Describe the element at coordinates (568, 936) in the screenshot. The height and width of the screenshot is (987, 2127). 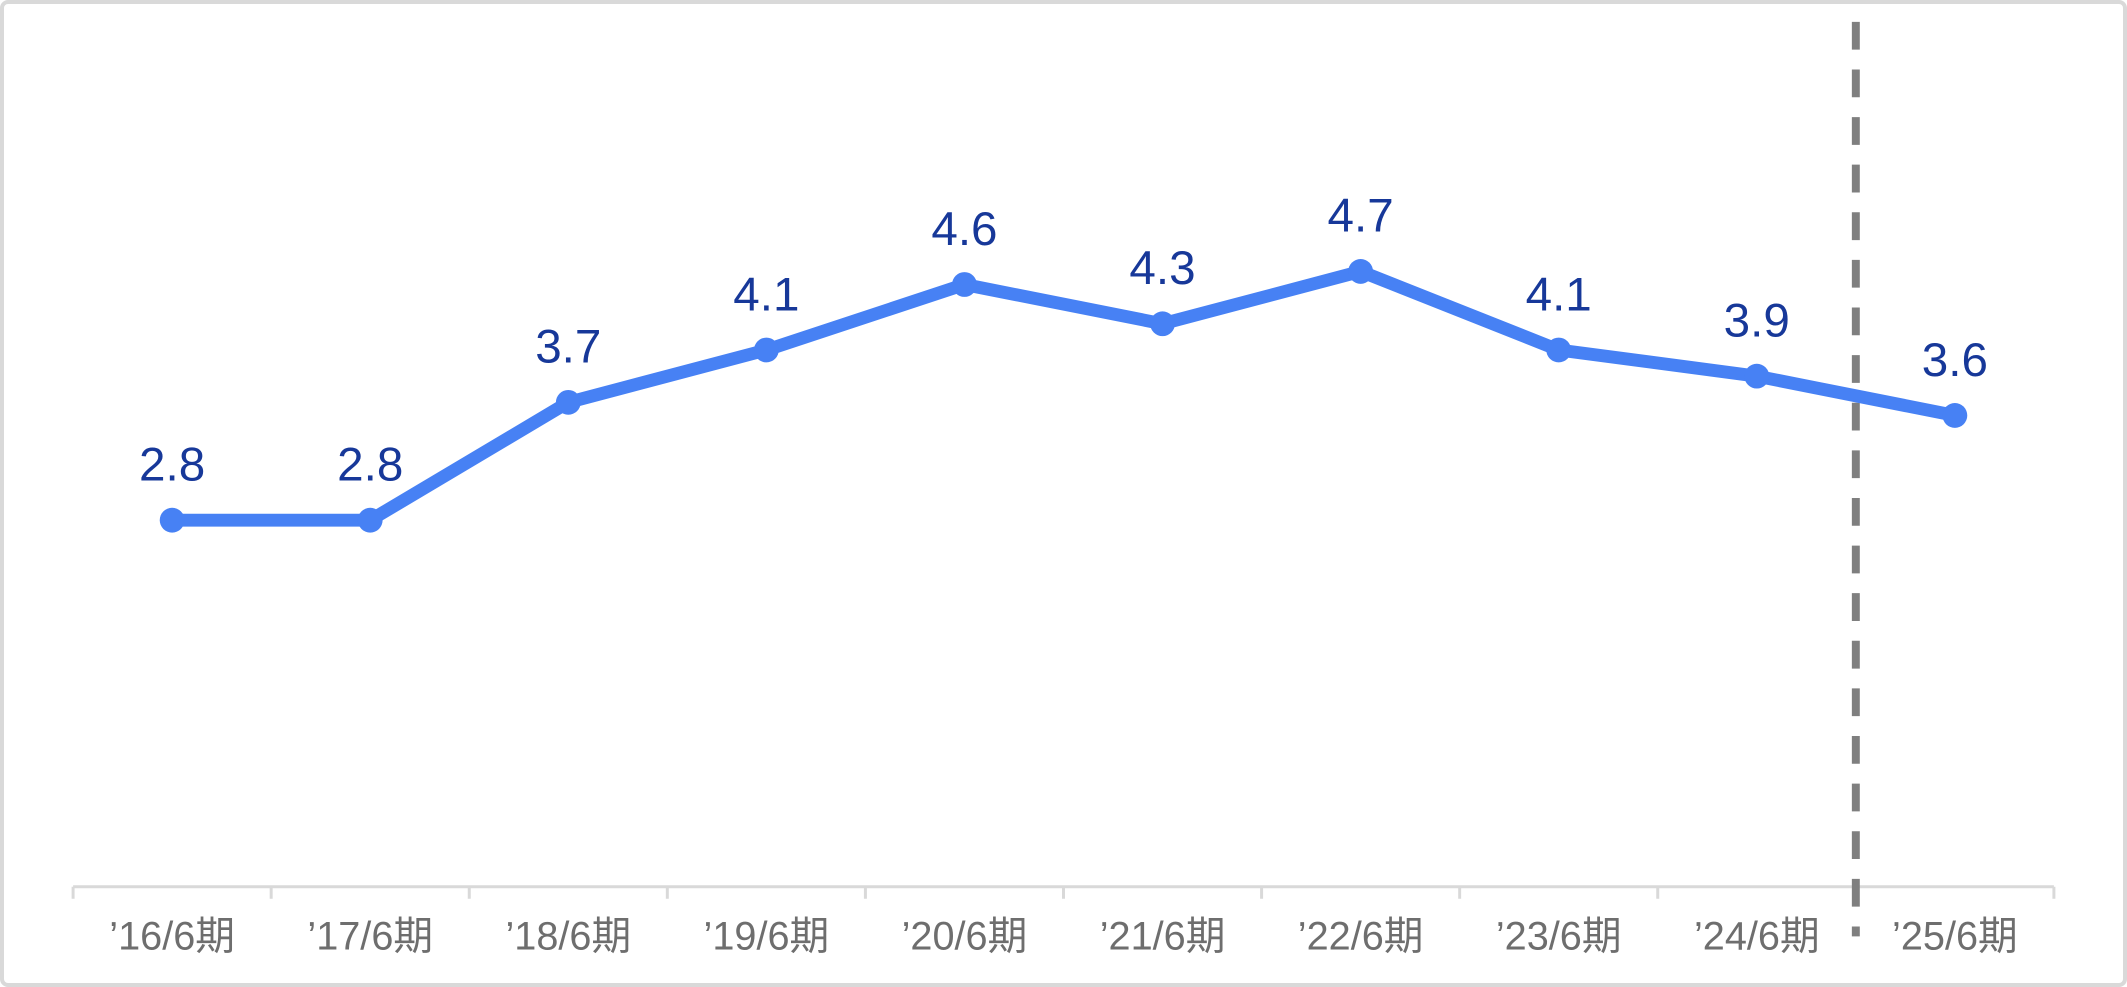
I see `x-tick-label: ’18/6期` at that location.